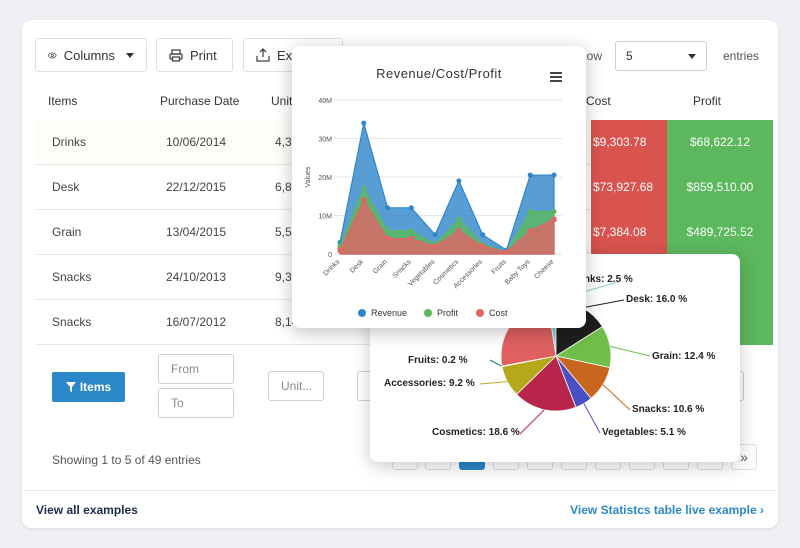  What do you see at coordinates (629, 142) in the screenshot?
I see `cell-cost: $9,303.78` at bounding box center [629, 142].